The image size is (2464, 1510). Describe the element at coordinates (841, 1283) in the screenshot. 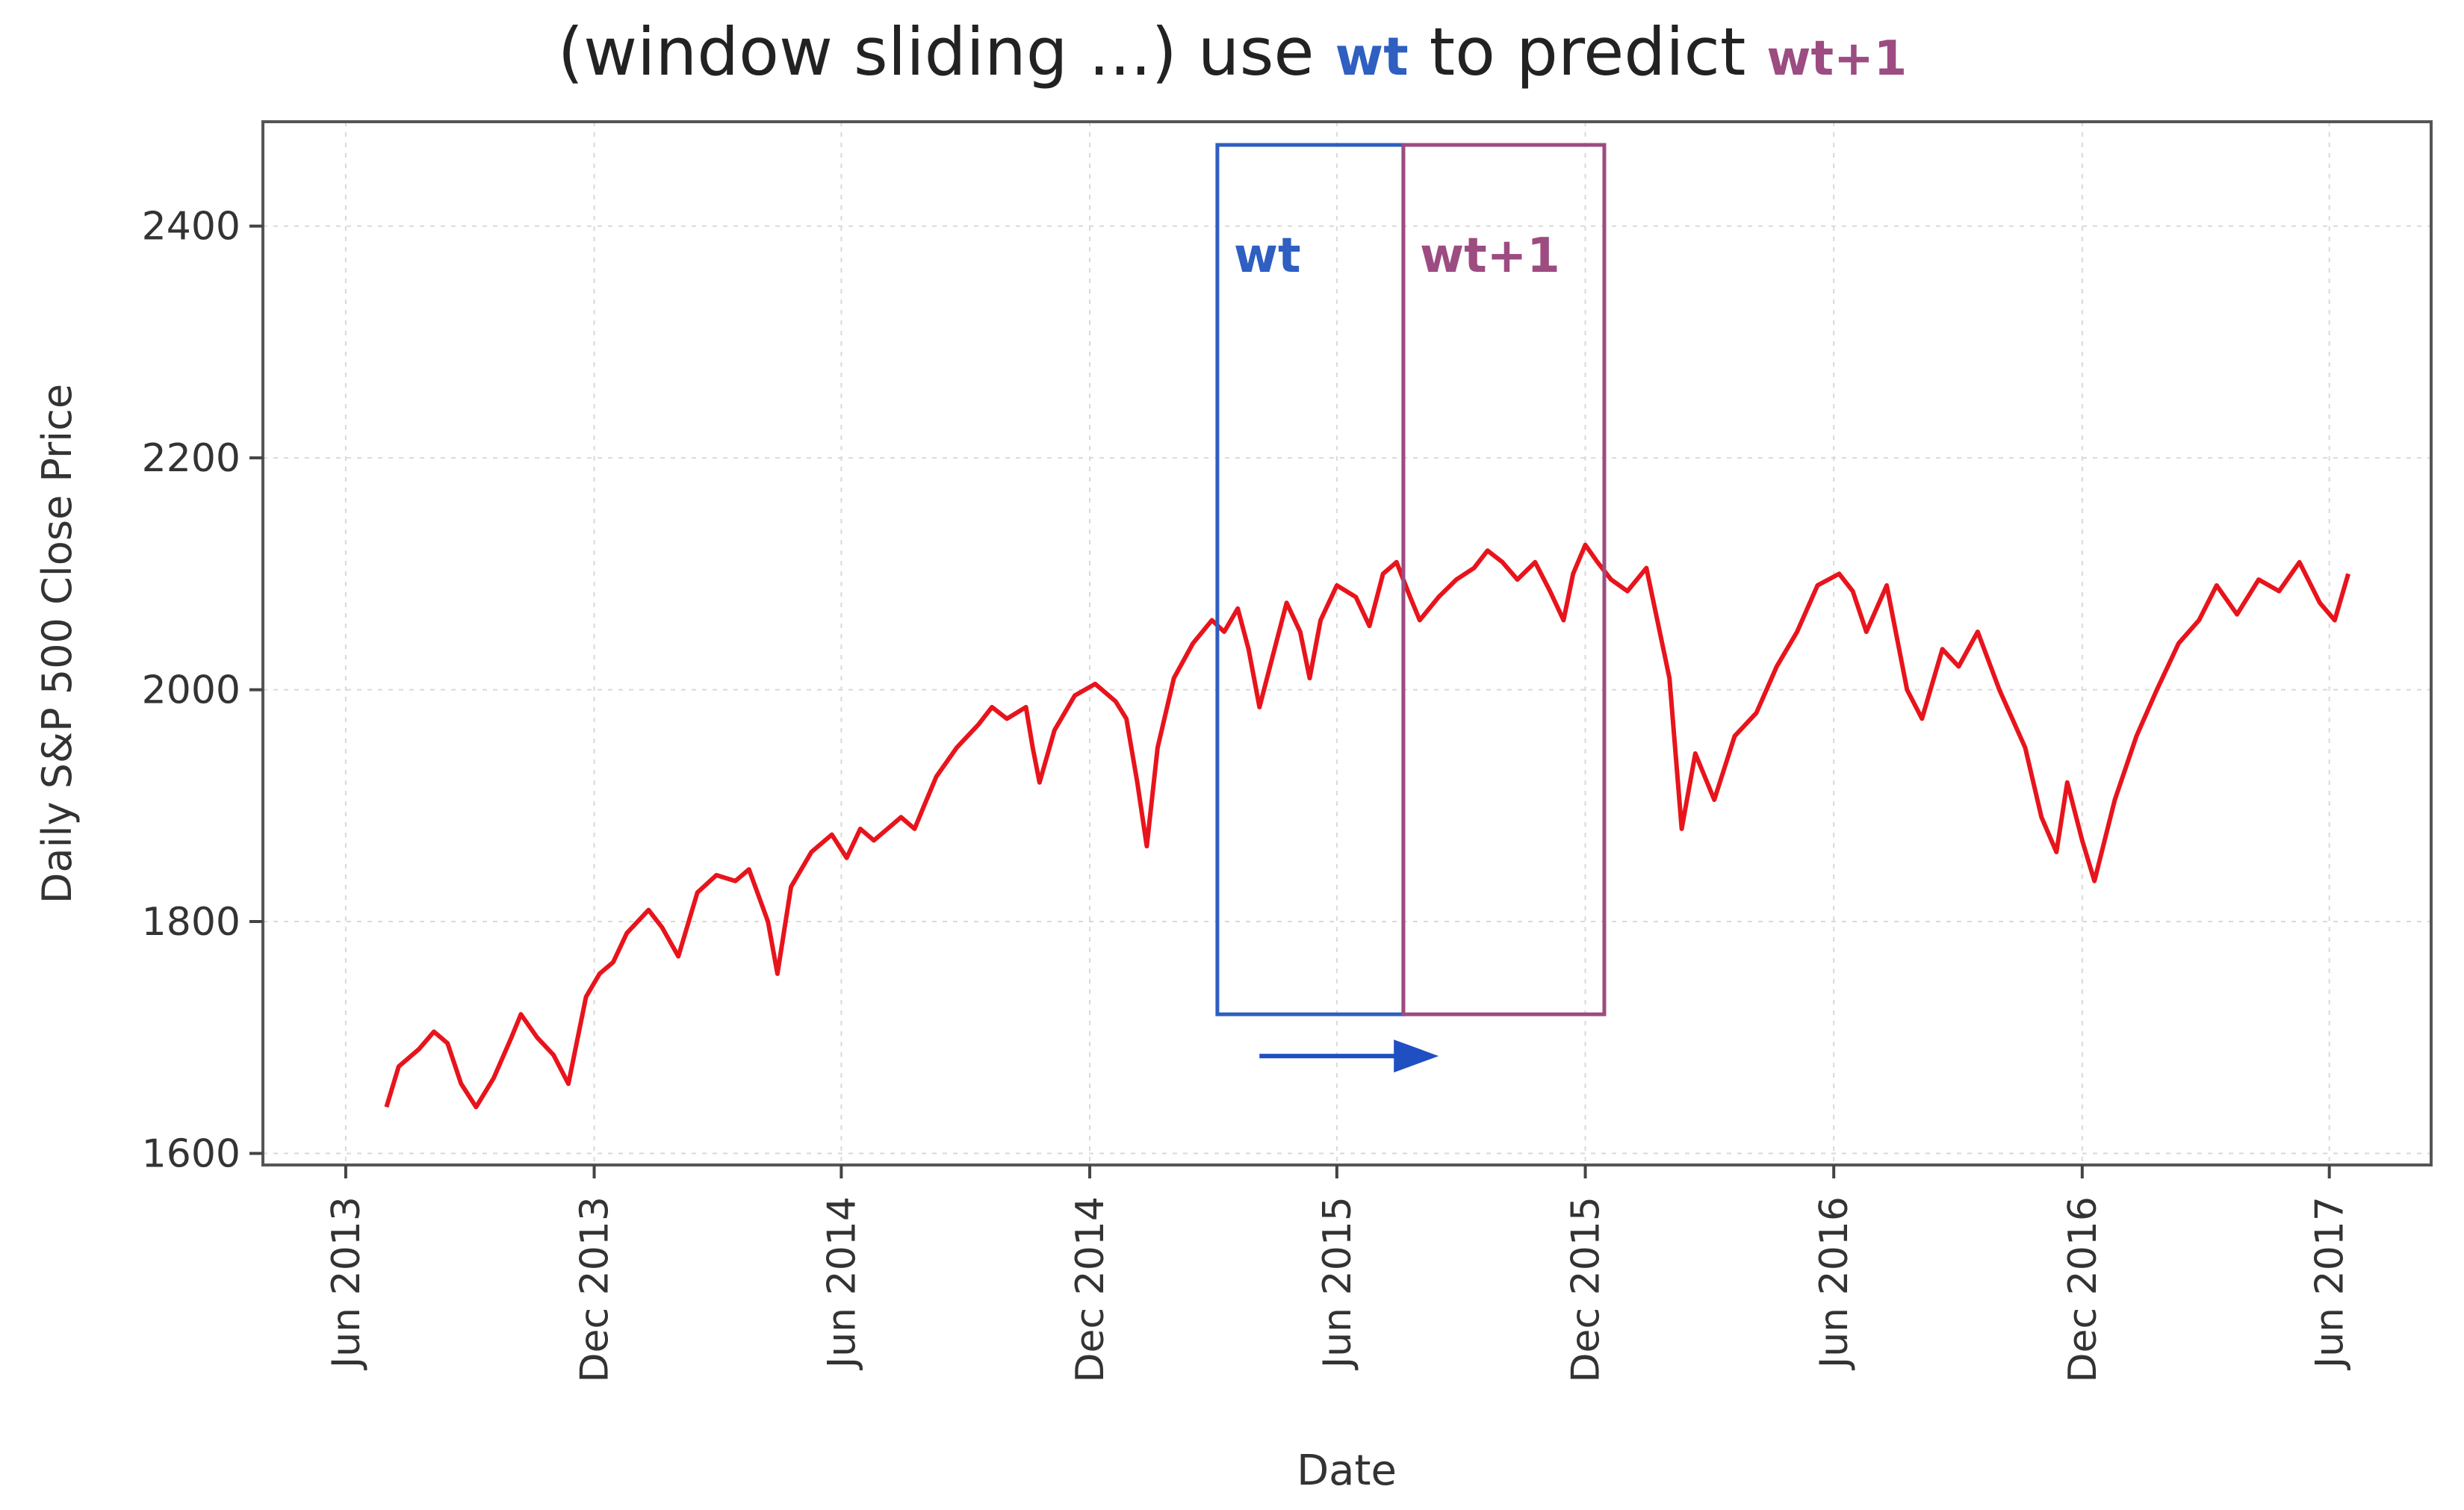

I see `x-tick-label: Jun 2014` at that location.